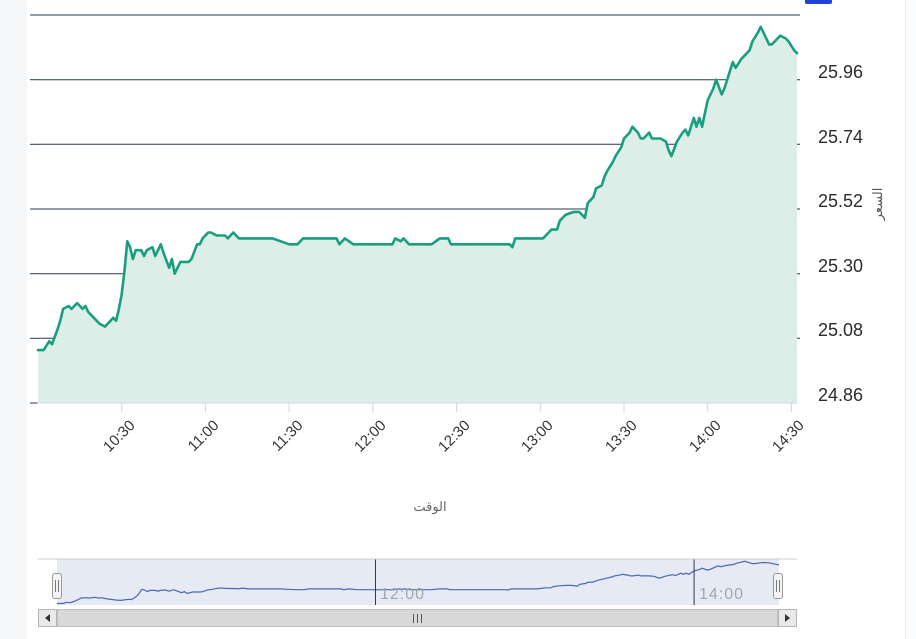 The width and height of the screenshot is (916, 639). I want to click on navigator-handle-left, so click(57, 586).